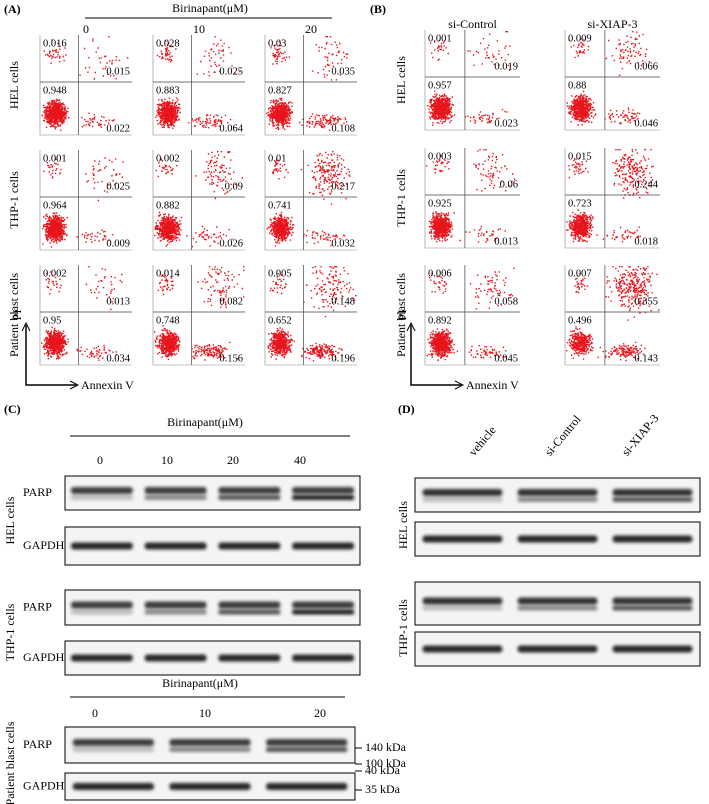 Image resolution: width=709 pixels, height=804 pixels. I want to click on quadrant-value: 0.015, so click(118, 71).